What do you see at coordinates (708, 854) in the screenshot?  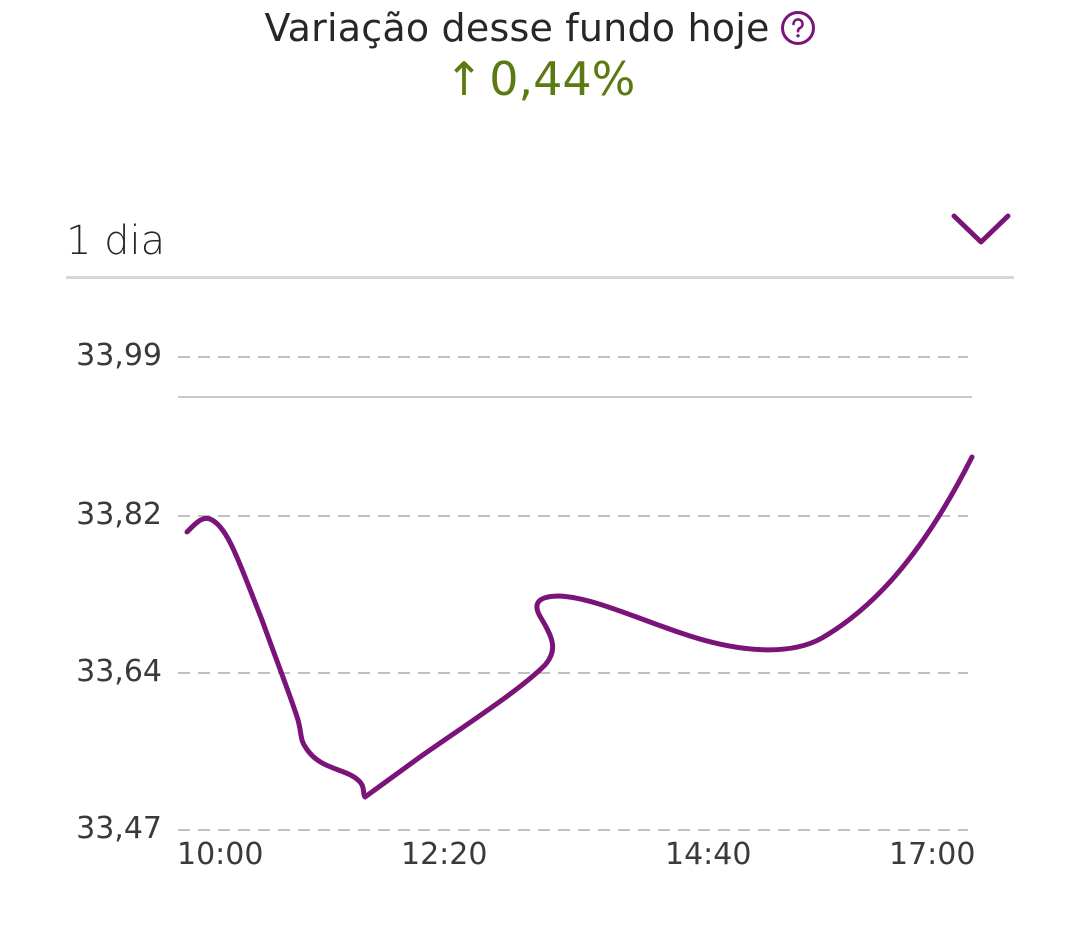 I see `x-tick-label: 14:40` at bounding box center [708, 854].